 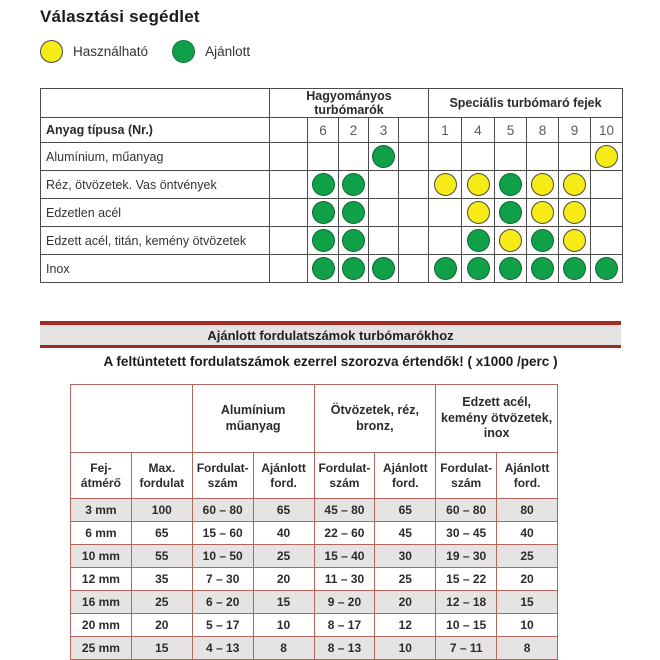 I want to click on speed-data-row: 6 mm 65 15 – 60 40 22 – 60 45 30 – 45 40, so click(x=314, y=533).